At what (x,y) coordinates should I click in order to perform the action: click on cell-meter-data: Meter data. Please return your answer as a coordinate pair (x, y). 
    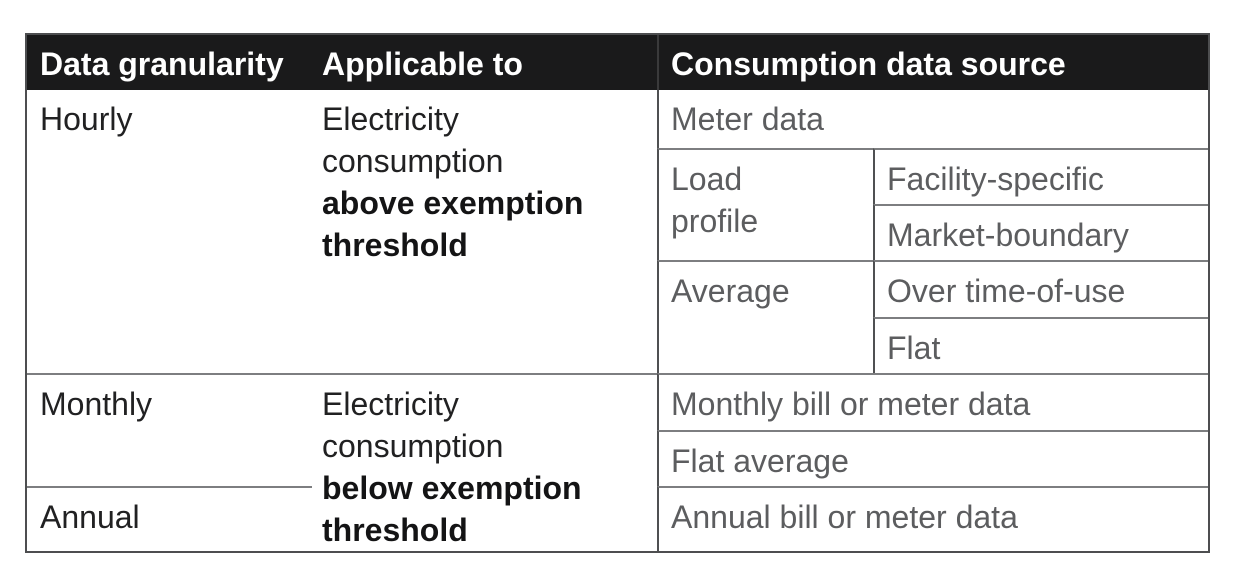
    Looking at the image, I should click on (932, 119).